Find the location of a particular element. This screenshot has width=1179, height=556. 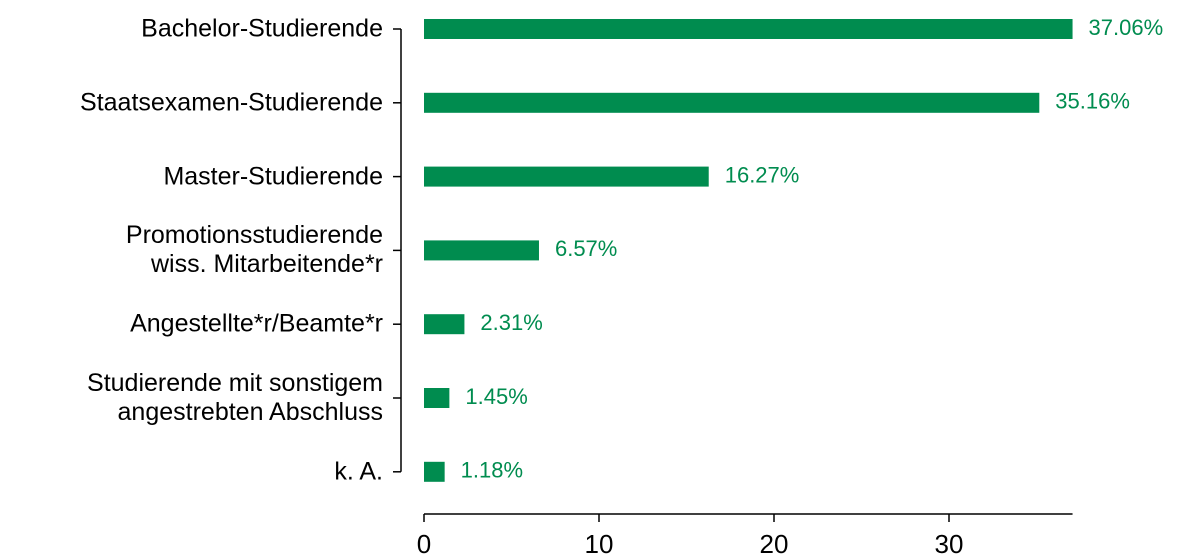

value-label: 2.31% is located at coordinates (511, 322).